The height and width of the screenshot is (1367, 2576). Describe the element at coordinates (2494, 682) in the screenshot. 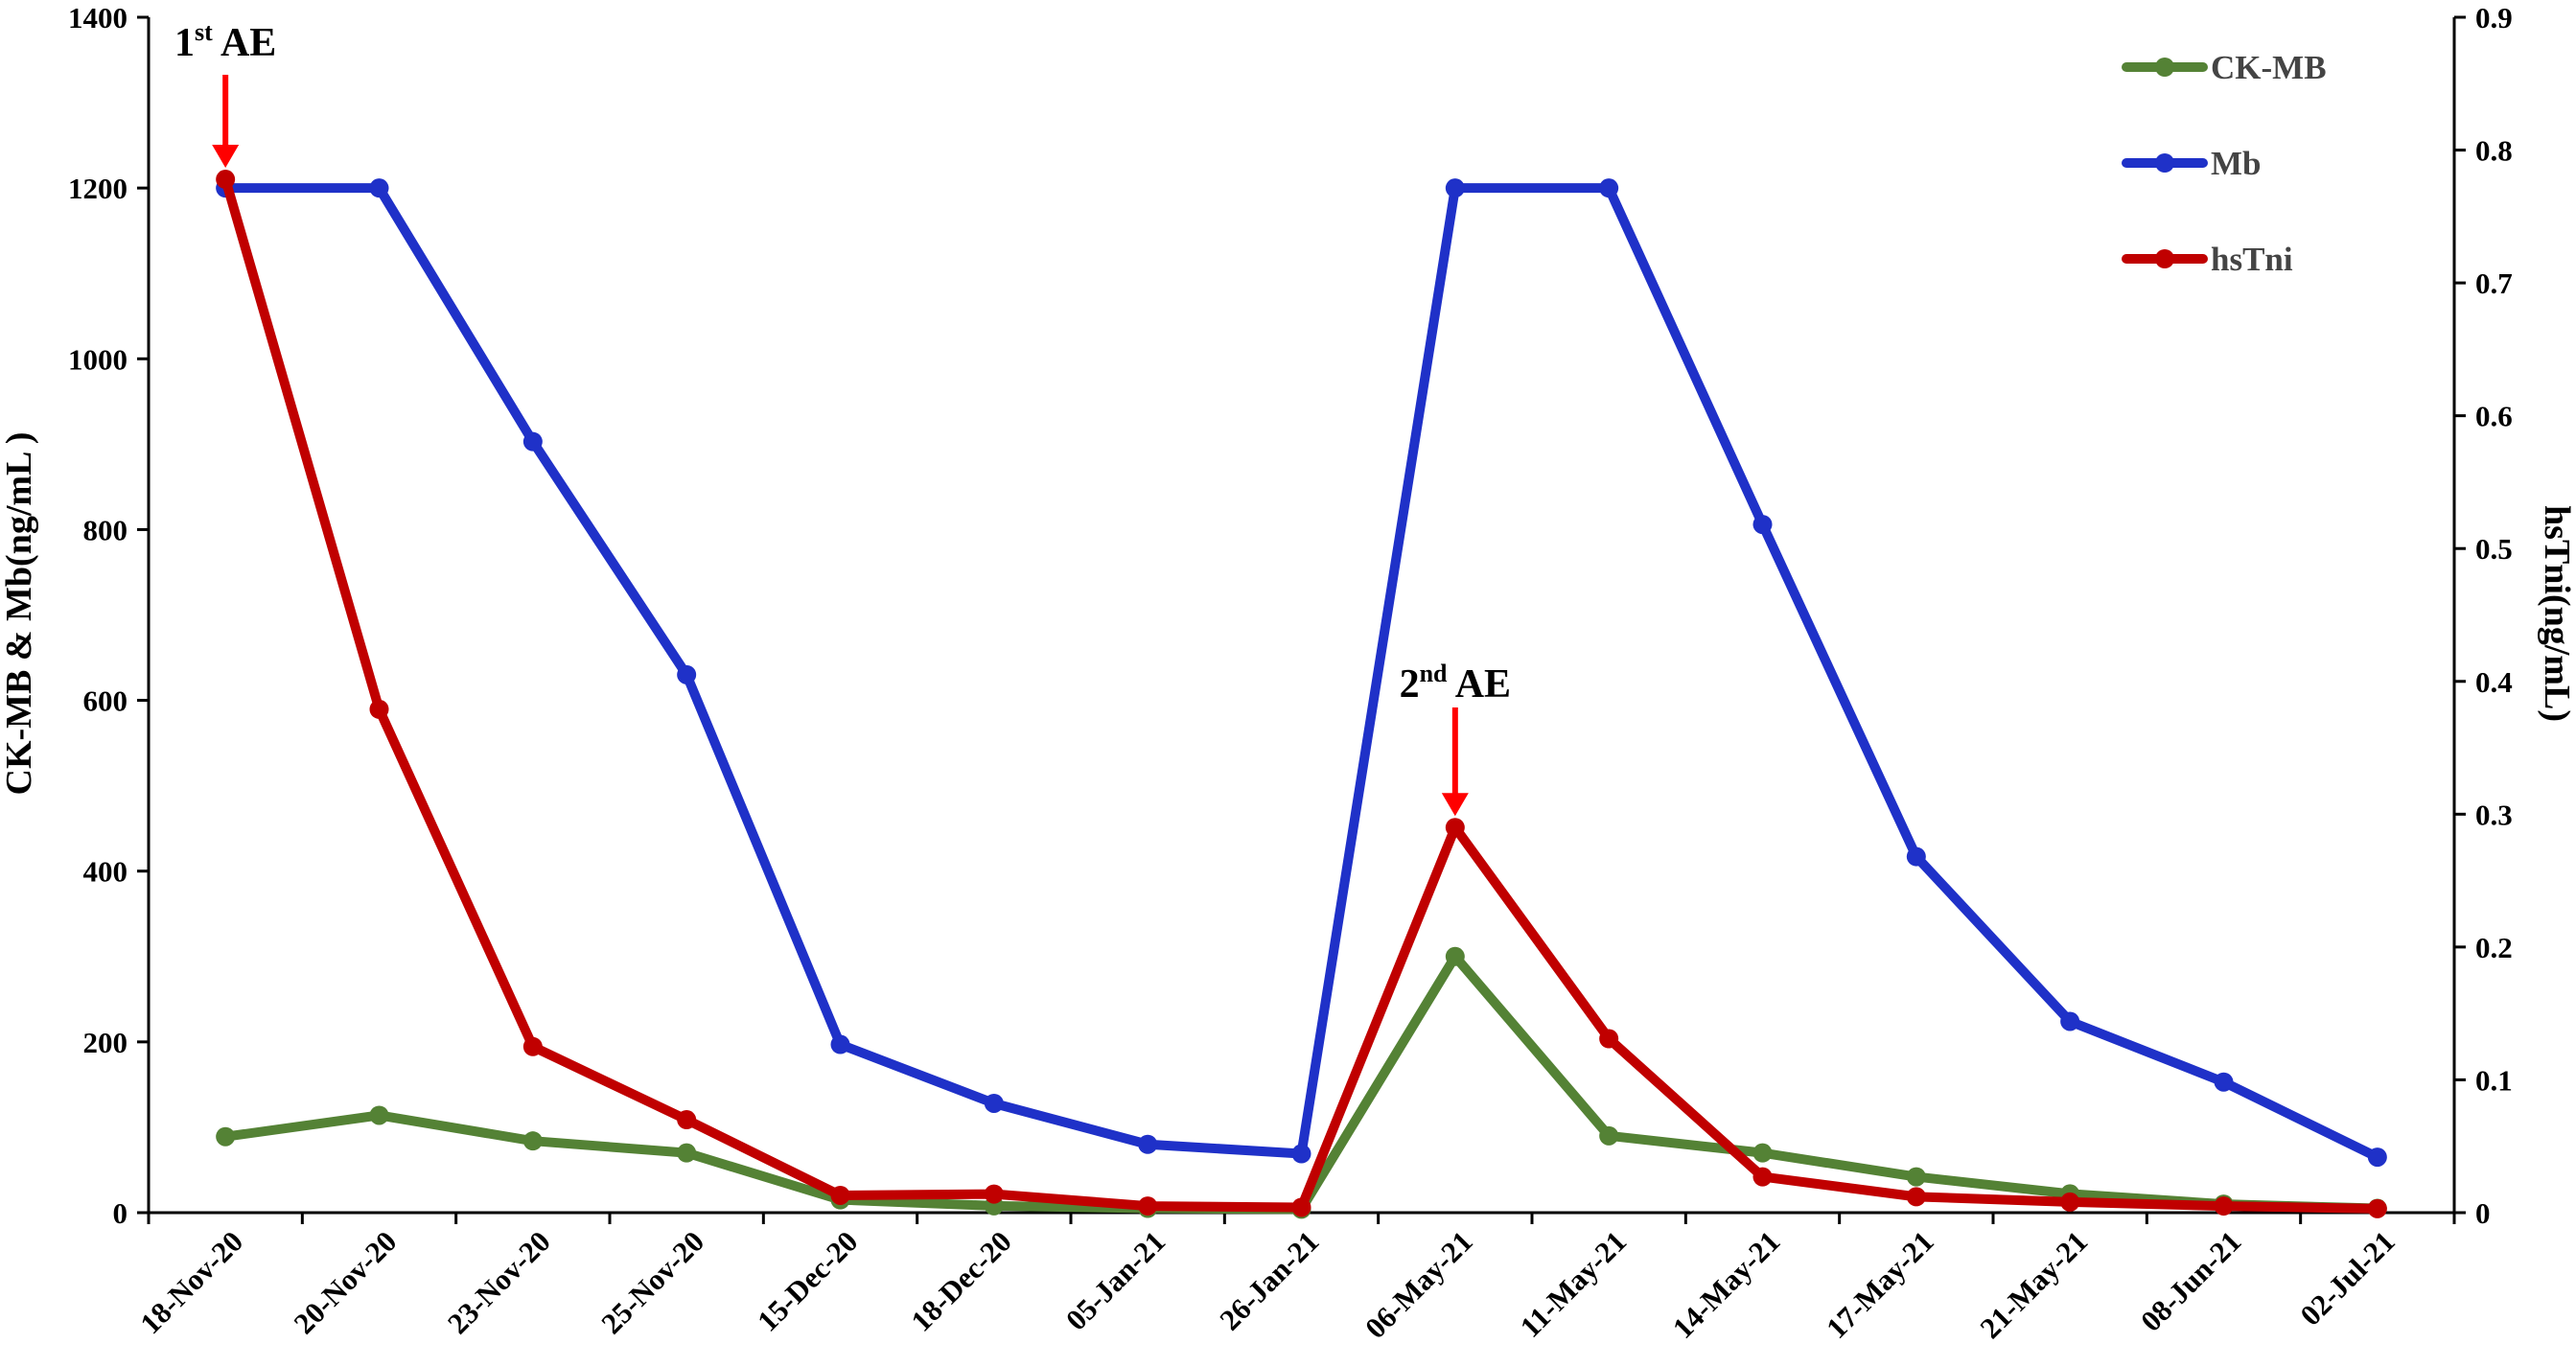

I see `y2-tick-label: 0.4` at that location.